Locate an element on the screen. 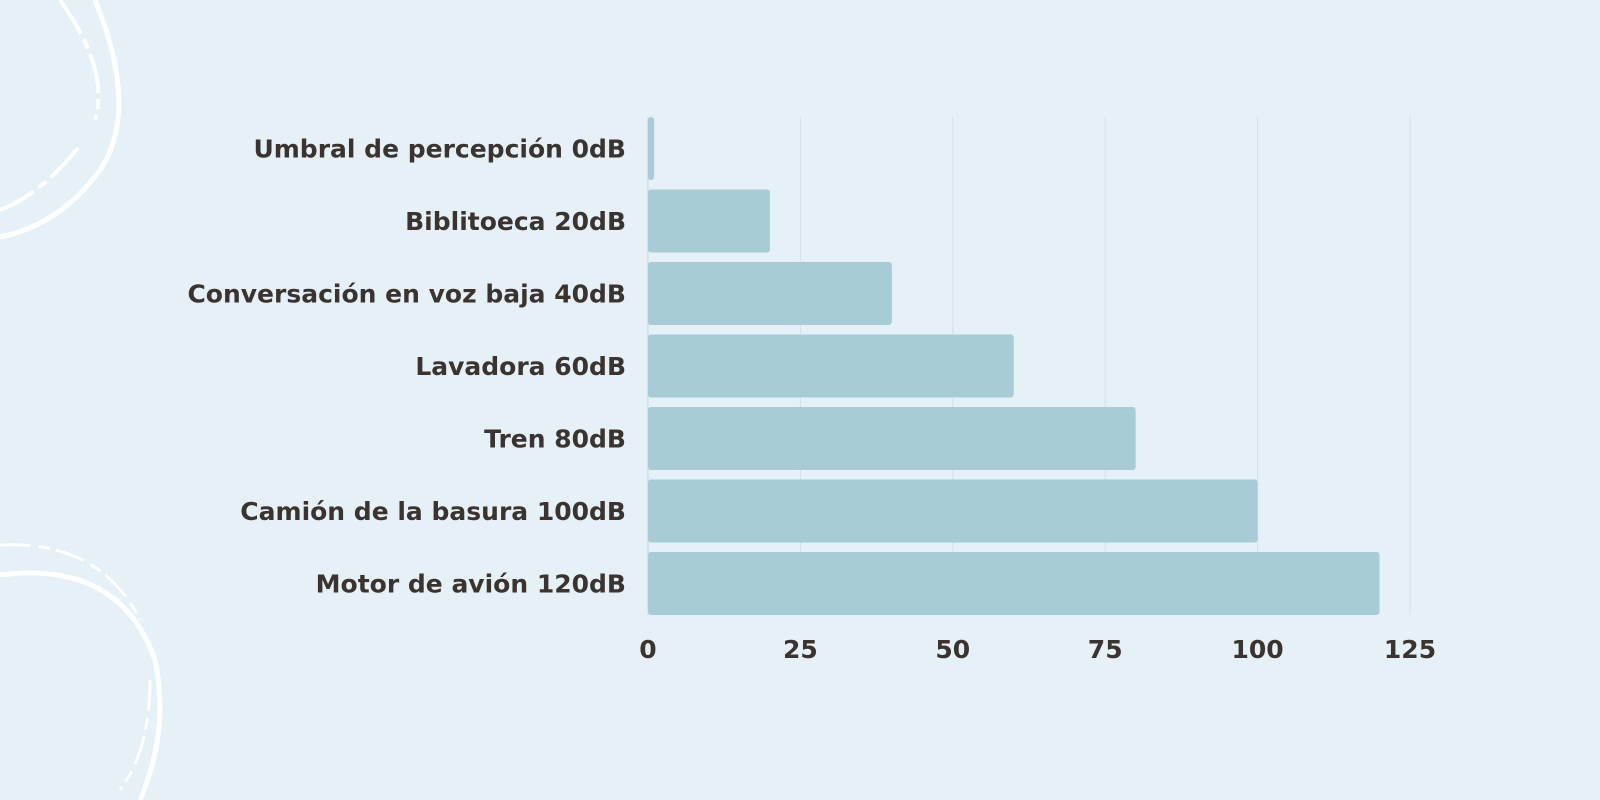  decorative-circle-bottom-outer is located at coordinates (81, 685).